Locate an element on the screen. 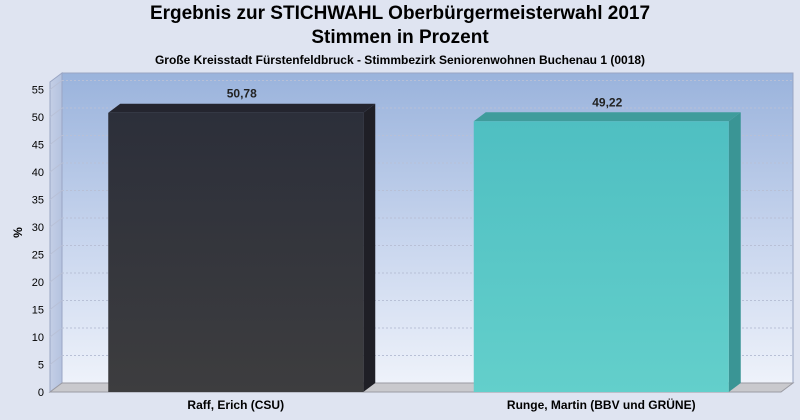 The height and width of the screenshot is (420, 800). y-tick-label: 20 is located at coordinates (38, 283).